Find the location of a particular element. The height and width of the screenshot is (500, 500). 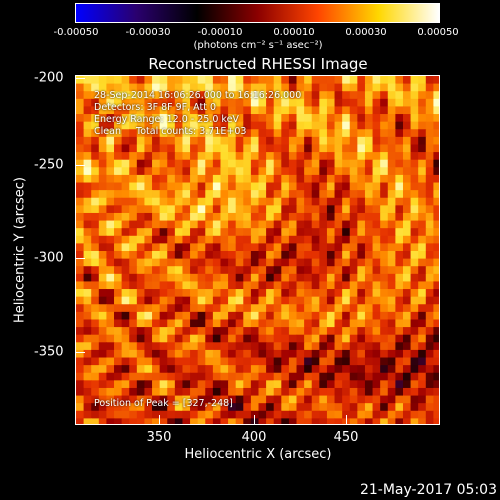

annotation-detectors: Detectors: 3F 8F 9F, Att 0 is located at coordinates (155, 107).